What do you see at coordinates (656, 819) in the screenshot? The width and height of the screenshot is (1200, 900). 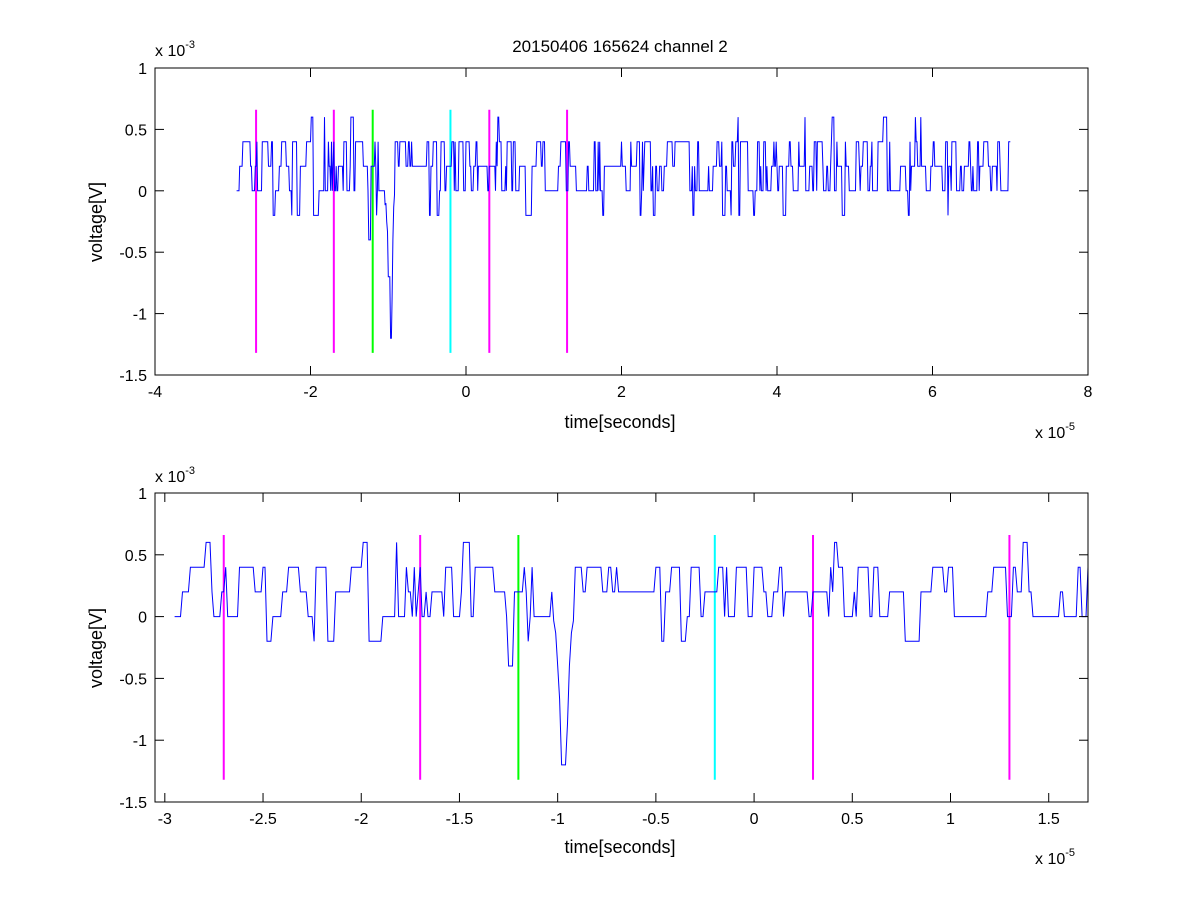 I see `bottom-xtick-label: -0.5` at bounding box center [656, 819].